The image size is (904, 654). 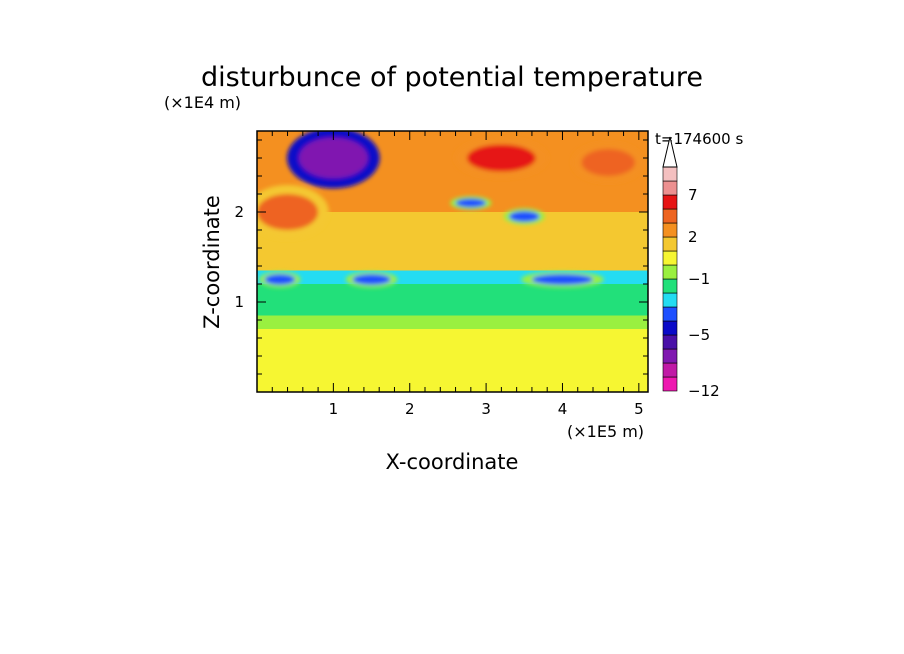 I want to click on x-tick-label: 4, so click(x=563, y=409).